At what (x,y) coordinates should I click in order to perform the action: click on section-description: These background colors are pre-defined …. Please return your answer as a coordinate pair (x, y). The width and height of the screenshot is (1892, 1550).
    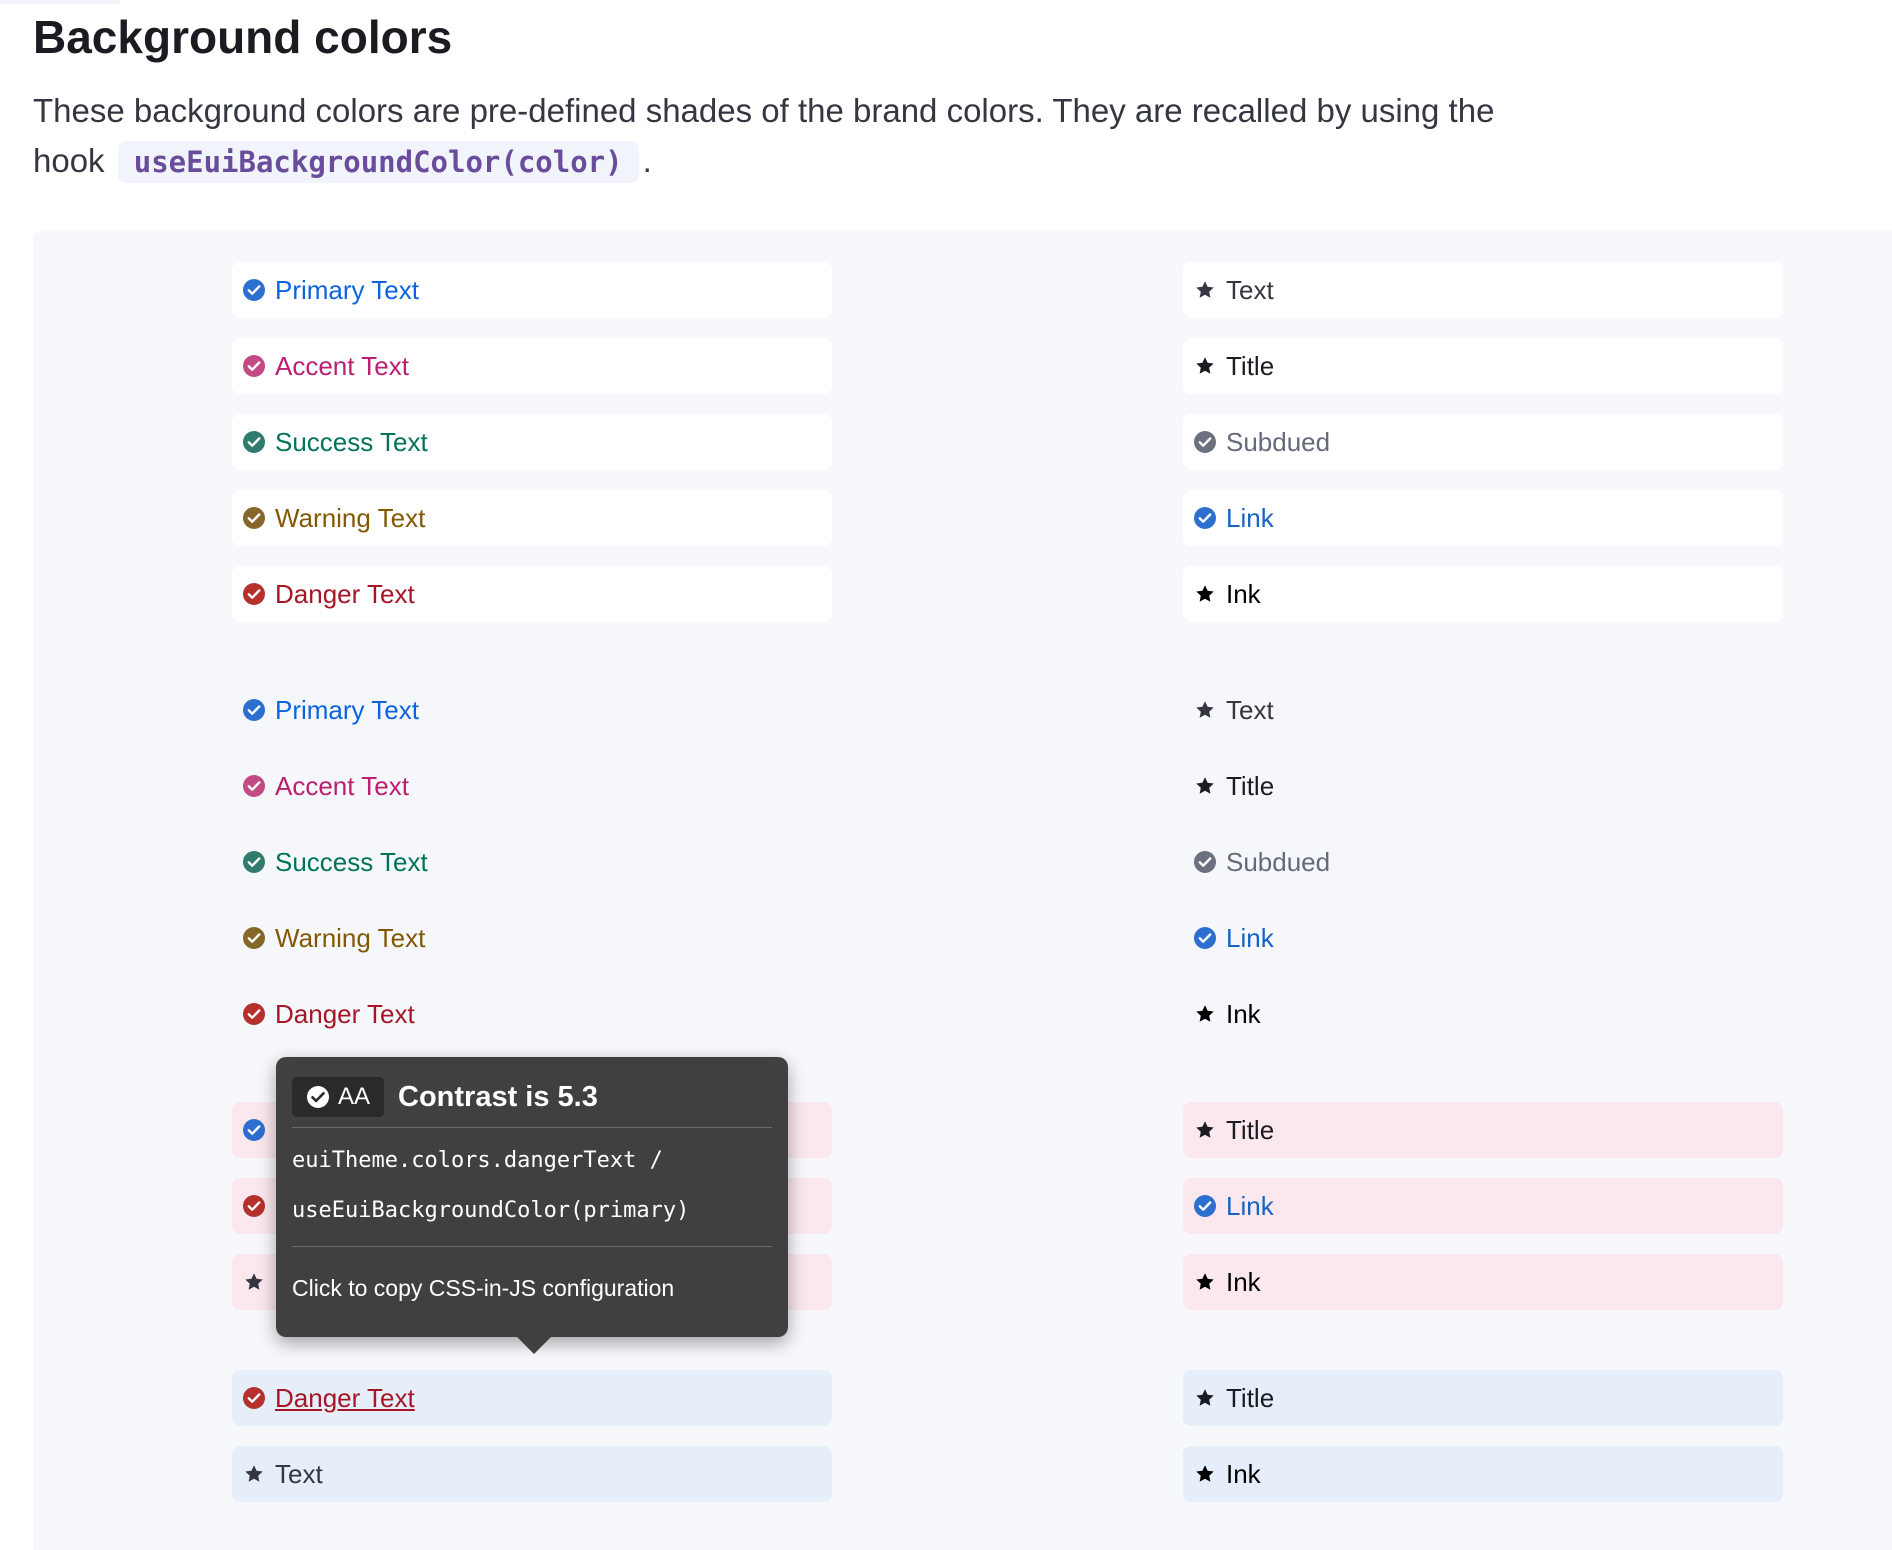
    Looking at the image, I should click on (783, 136).